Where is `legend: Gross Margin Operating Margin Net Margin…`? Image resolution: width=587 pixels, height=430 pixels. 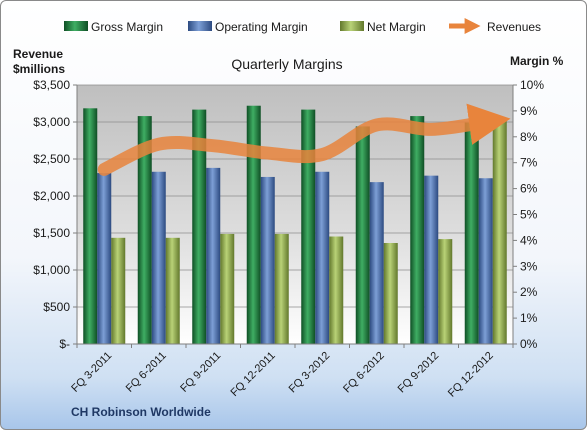
legend: Gross Margin Operating Margin Net Margin… is located at coordinates (302, 26).